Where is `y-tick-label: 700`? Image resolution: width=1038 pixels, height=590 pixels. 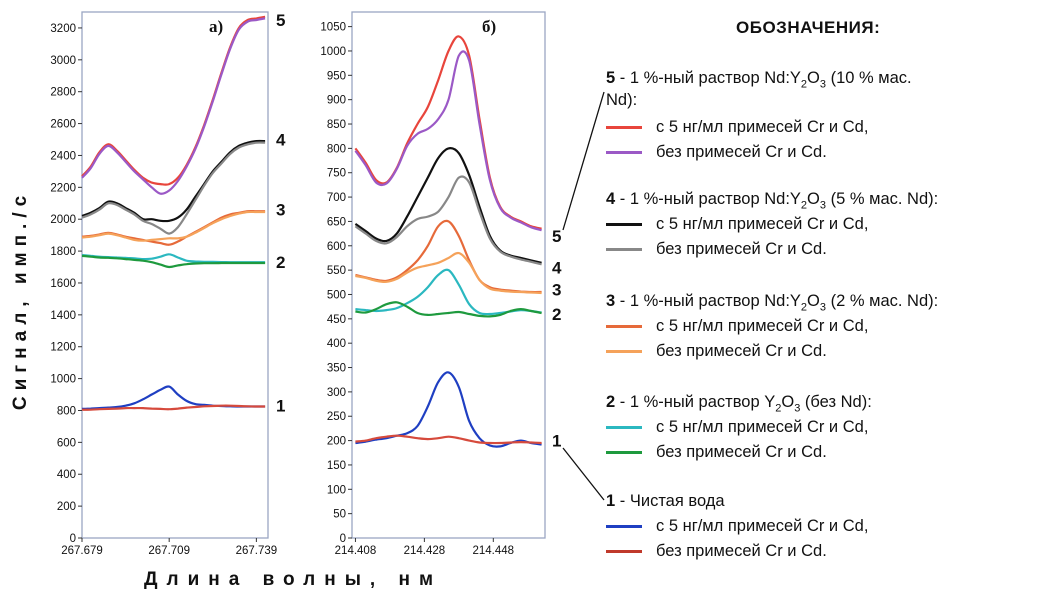 y-tick-label: 700 is located at coordinates (336, 198).